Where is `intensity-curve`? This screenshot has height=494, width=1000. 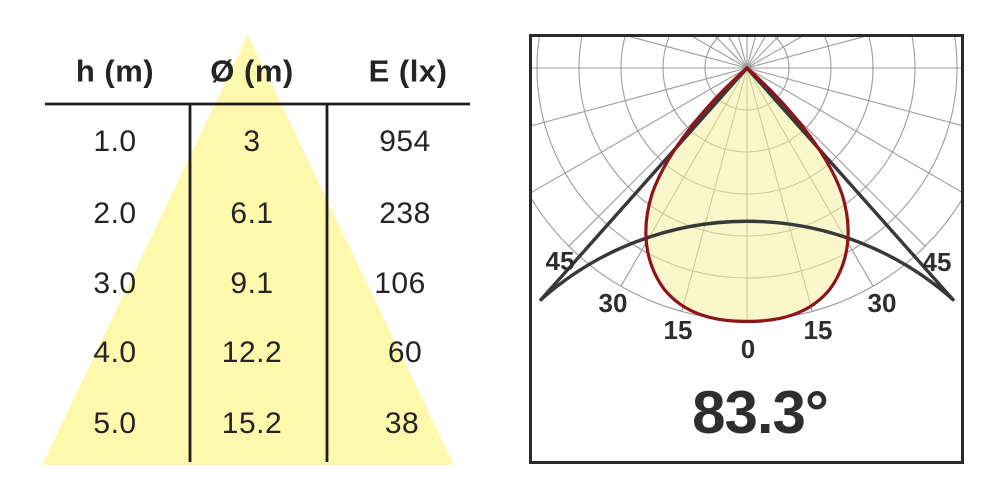 intensity-curve is located at coordinates (747, 195).